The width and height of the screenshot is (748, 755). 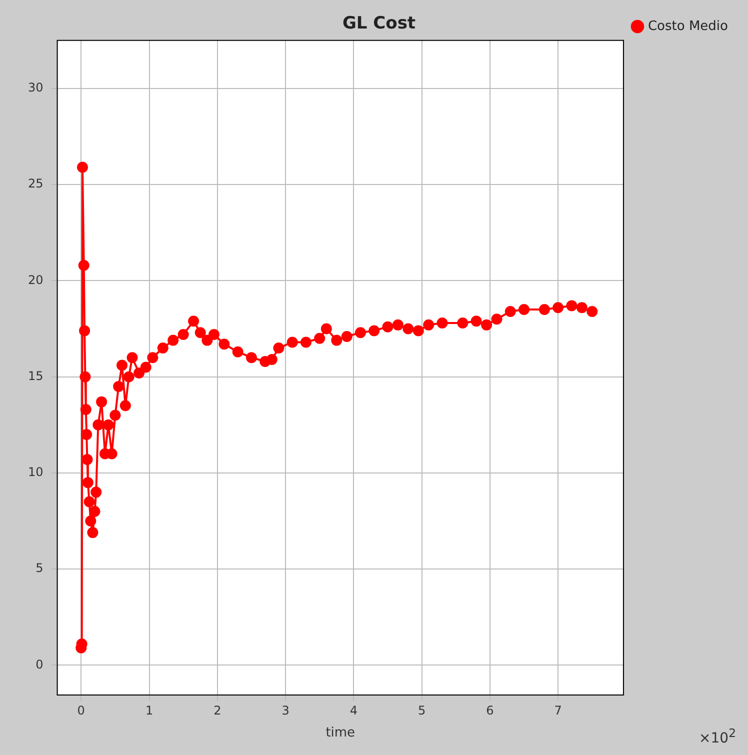 What do you see at coordinates (36, 375) in the screenshot?
I see `y-tick-label: 15` at bounding box center [36, 375].